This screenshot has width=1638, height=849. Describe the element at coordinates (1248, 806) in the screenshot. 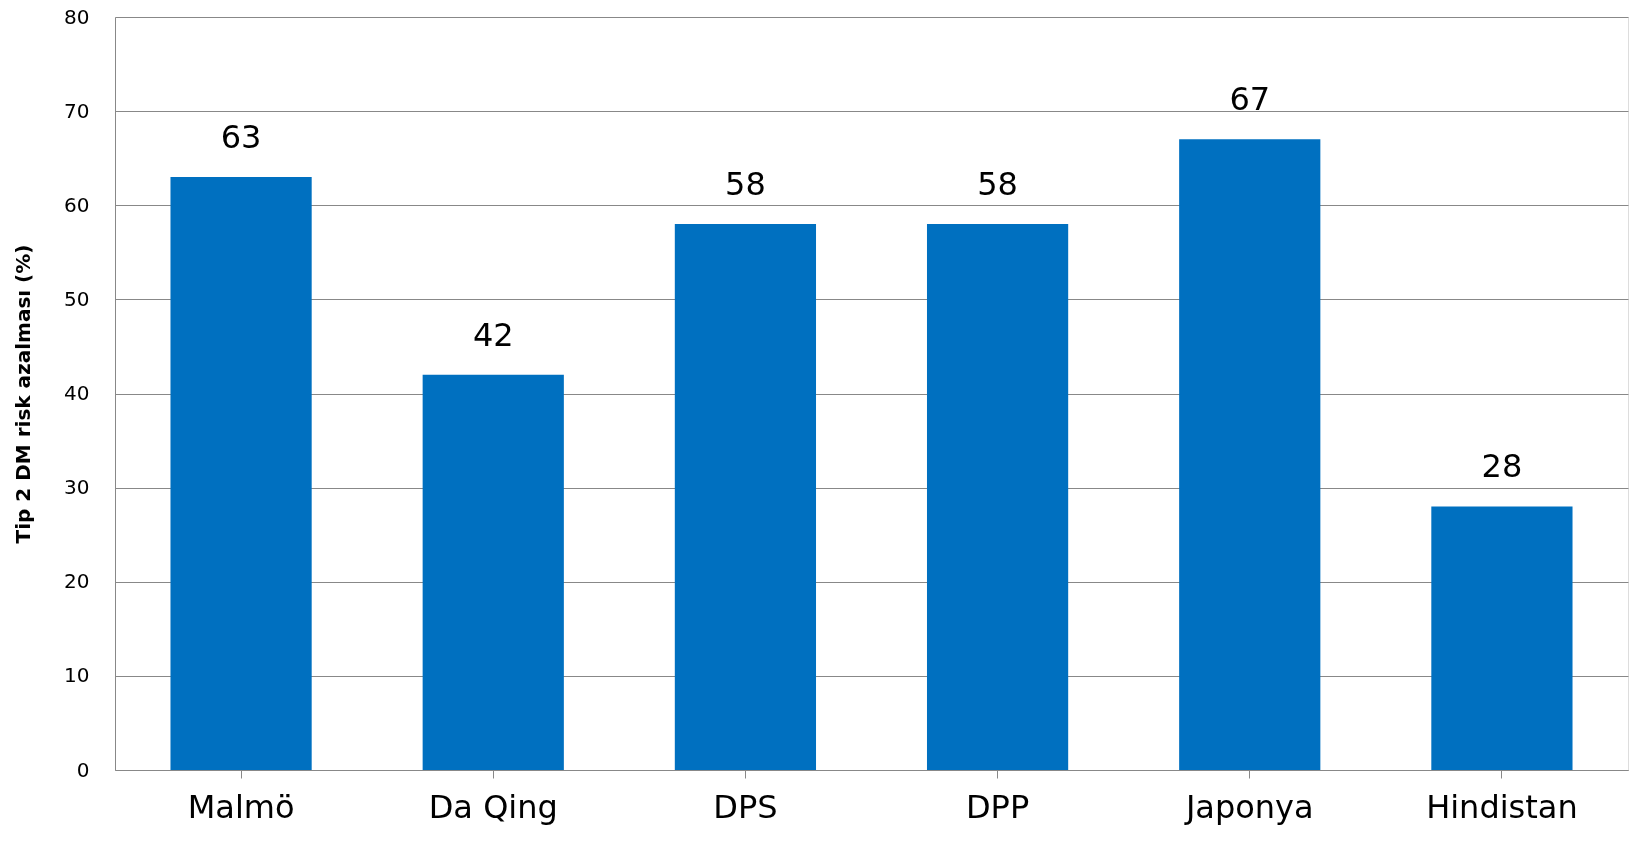

I see `x-tick-label: Japonya` at that location.